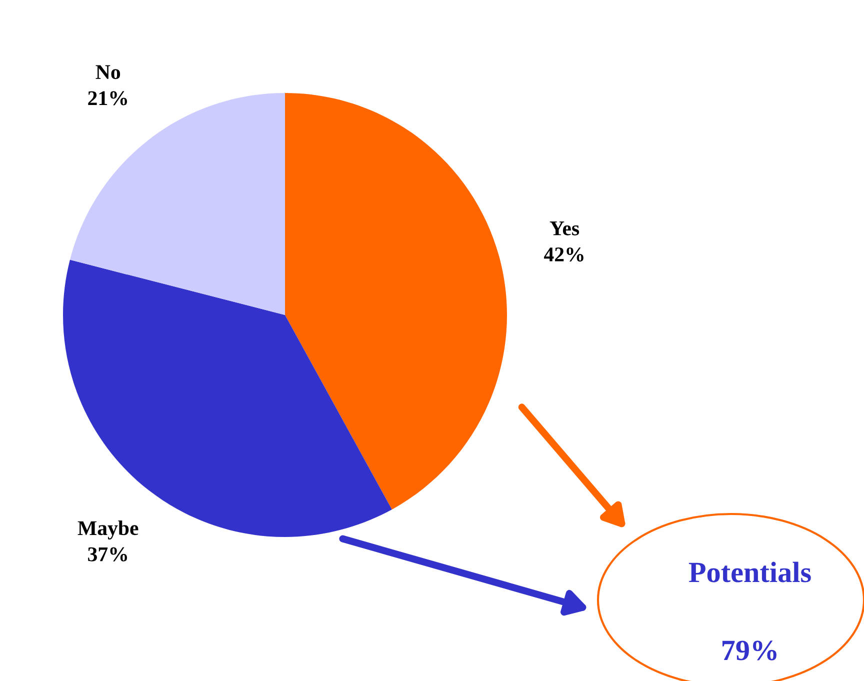  Describe the element at coordinates (108, 72) in the screenshot. I see `slice-label: No` at that location.